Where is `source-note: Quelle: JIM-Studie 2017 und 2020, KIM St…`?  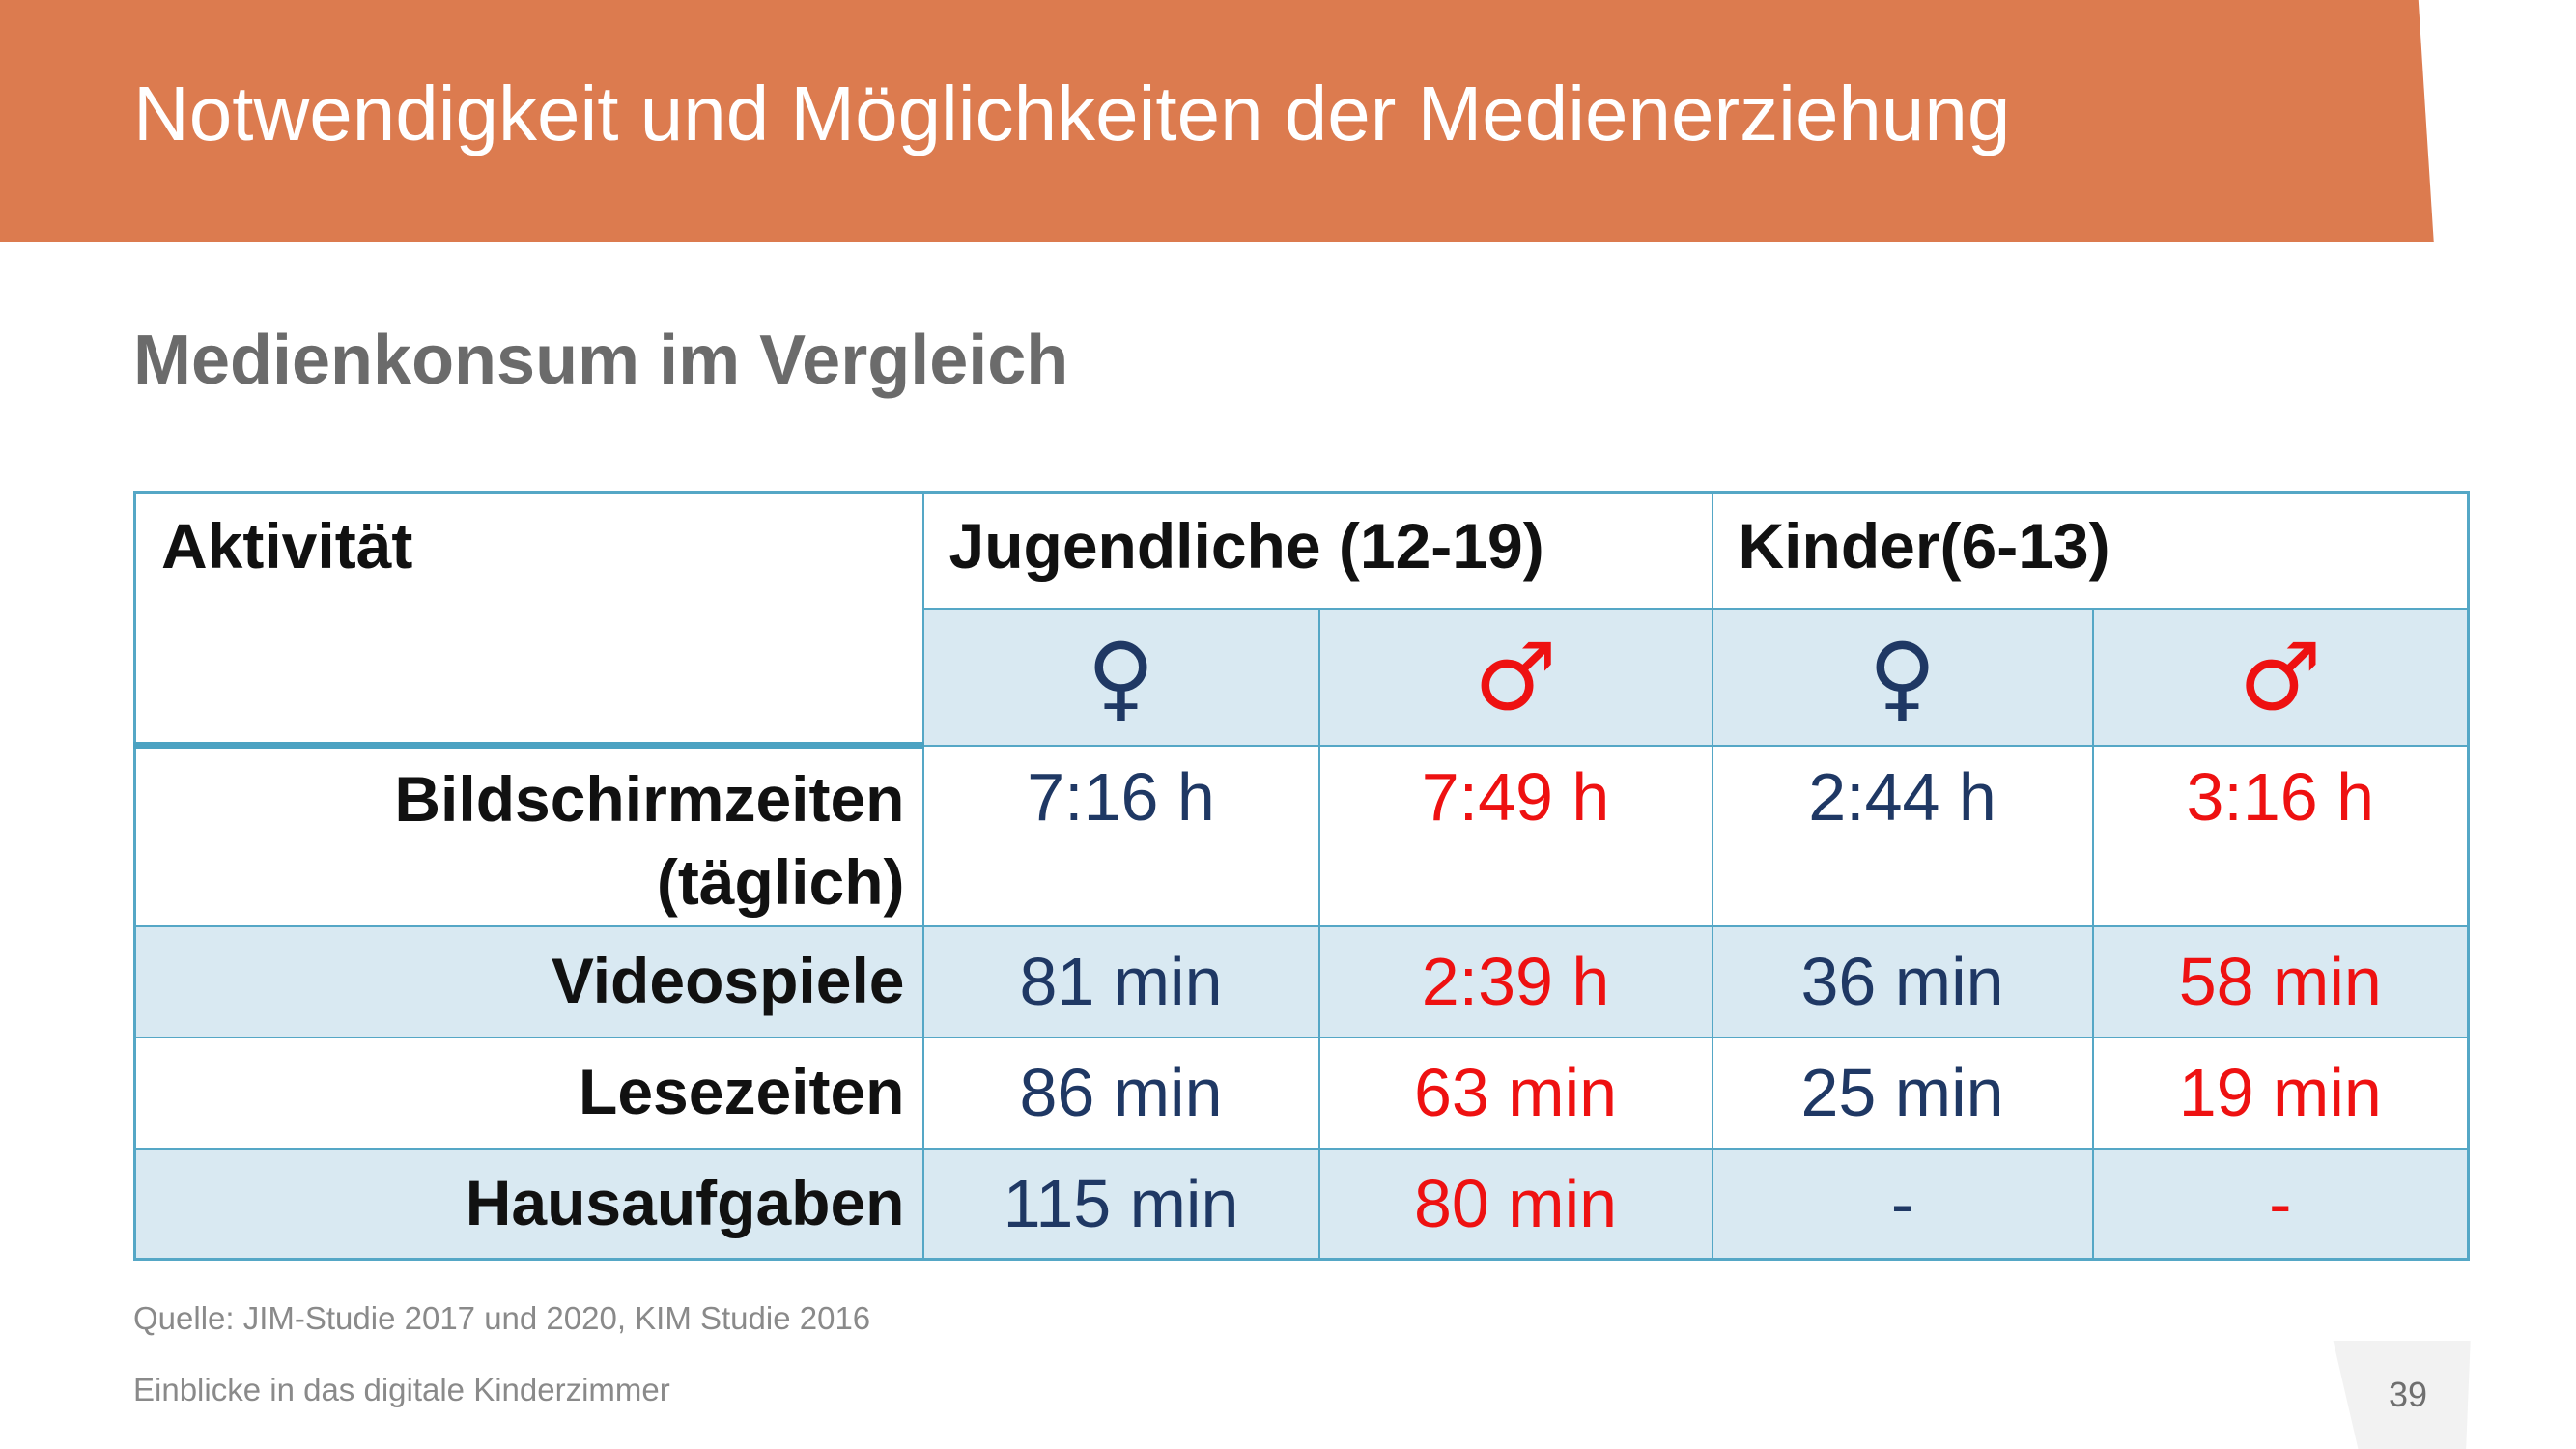
source-note: Quelle: JIM-Studie 2017 und 2020, KIM St… is located at coordinates (502, 1318).